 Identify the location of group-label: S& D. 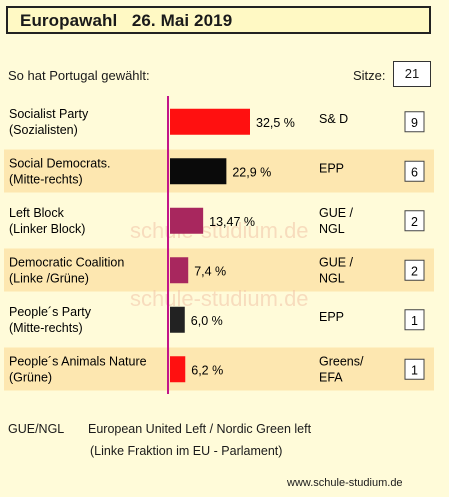
(333, 119).